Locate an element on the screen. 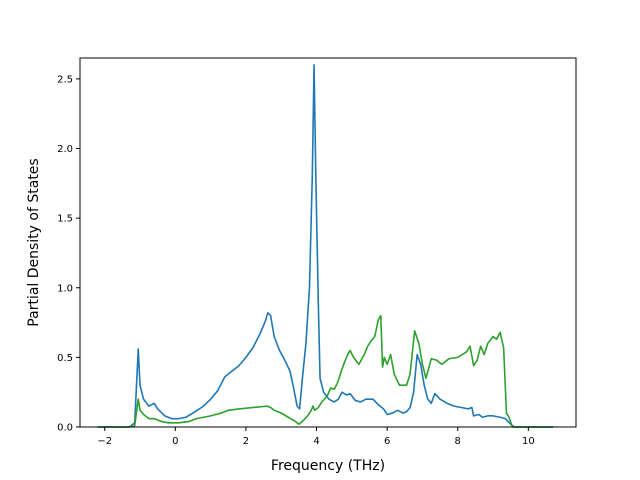 The height and width of the screenshot is (480, 640). x-axis-title: Frequency (THz) is located at coordinates (328, 466).